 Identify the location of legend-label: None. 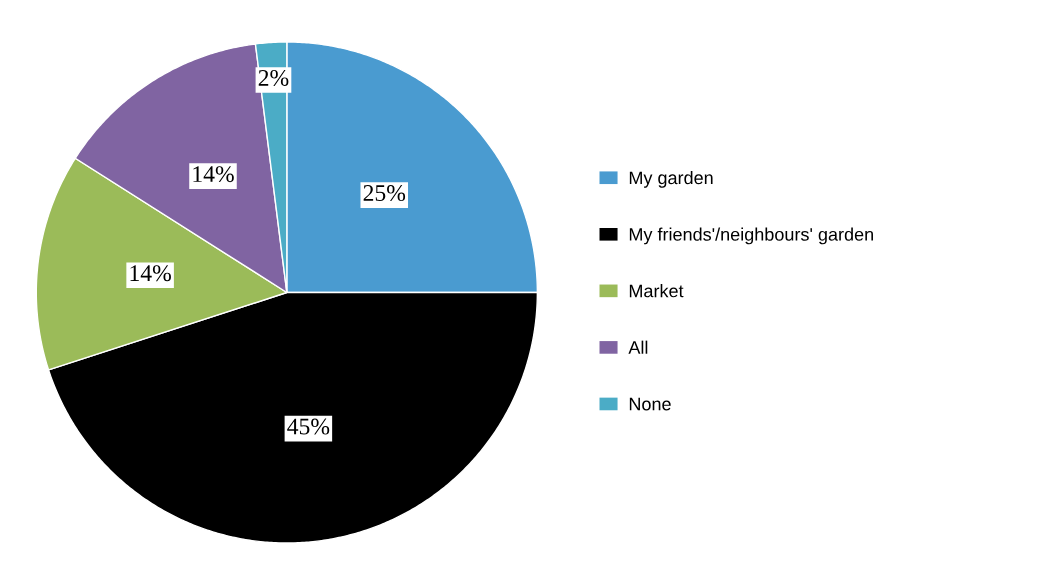
(650, 404).